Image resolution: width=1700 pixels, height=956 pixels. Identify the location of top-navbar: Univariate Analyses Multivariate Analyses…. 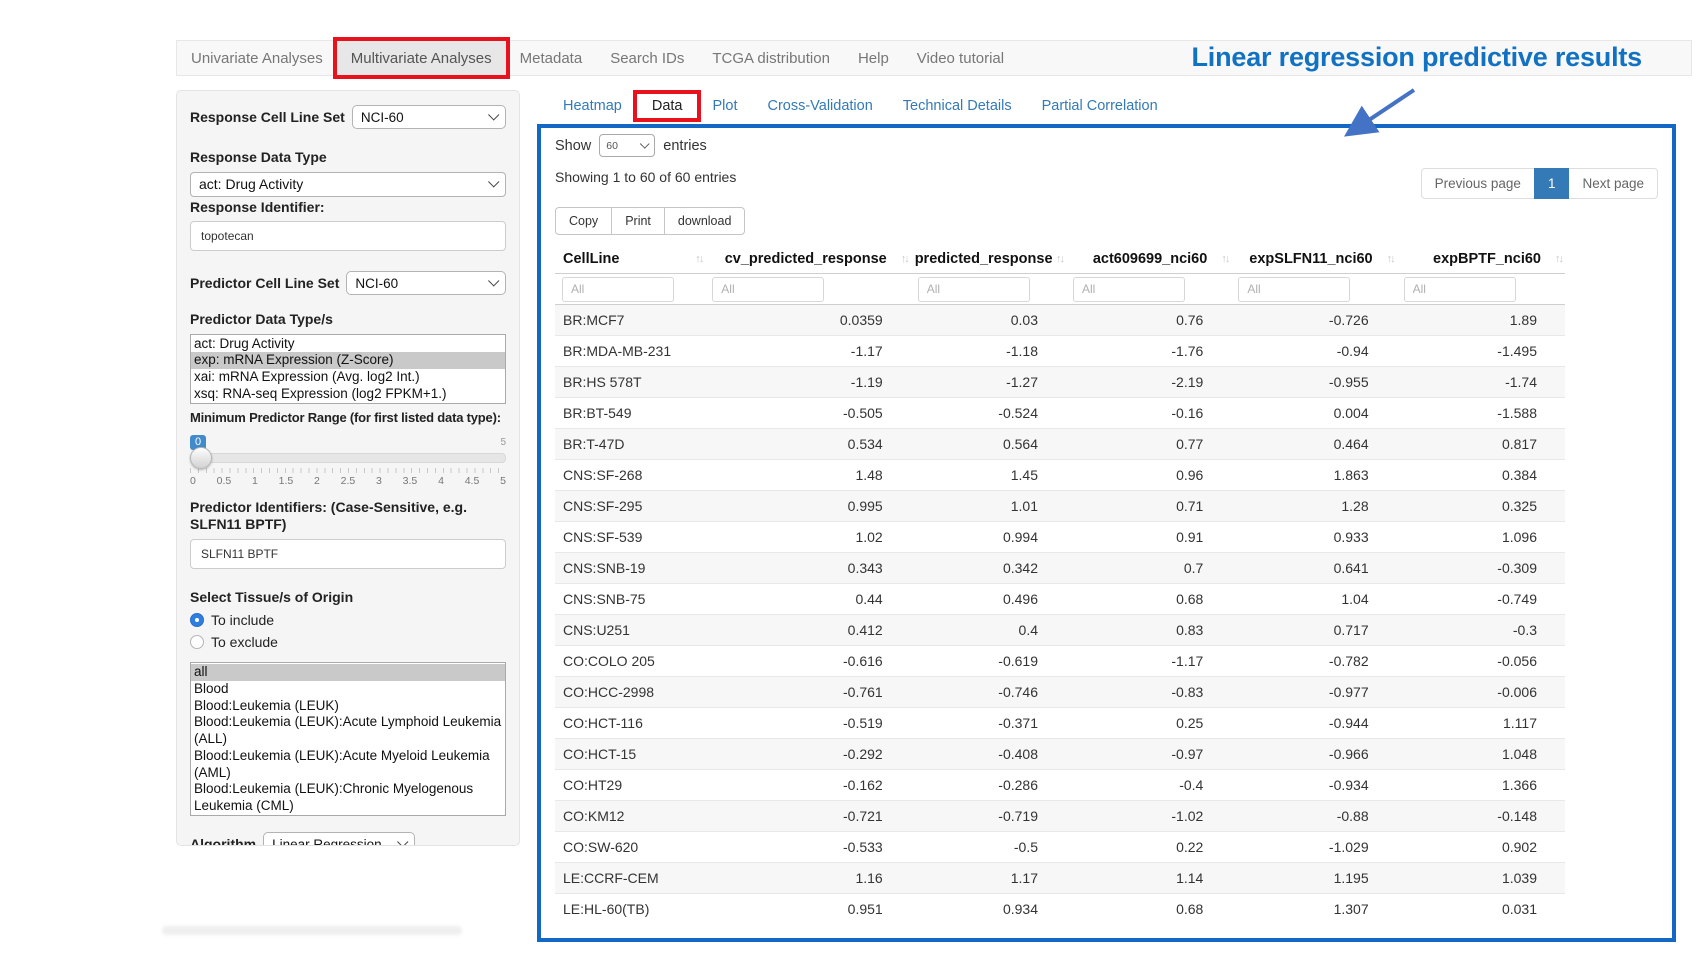
(934, 58).